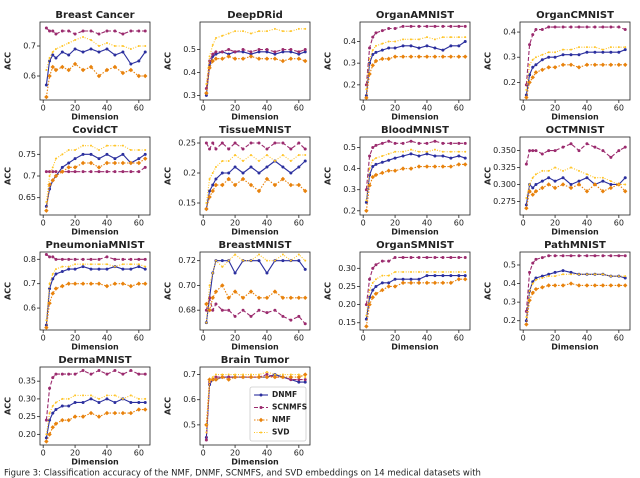 The image size is (640, 478). Describe the element at coordinates (95, 245) in the screenshot. I see `panel-title: PneumoniaMNIST` at that location.